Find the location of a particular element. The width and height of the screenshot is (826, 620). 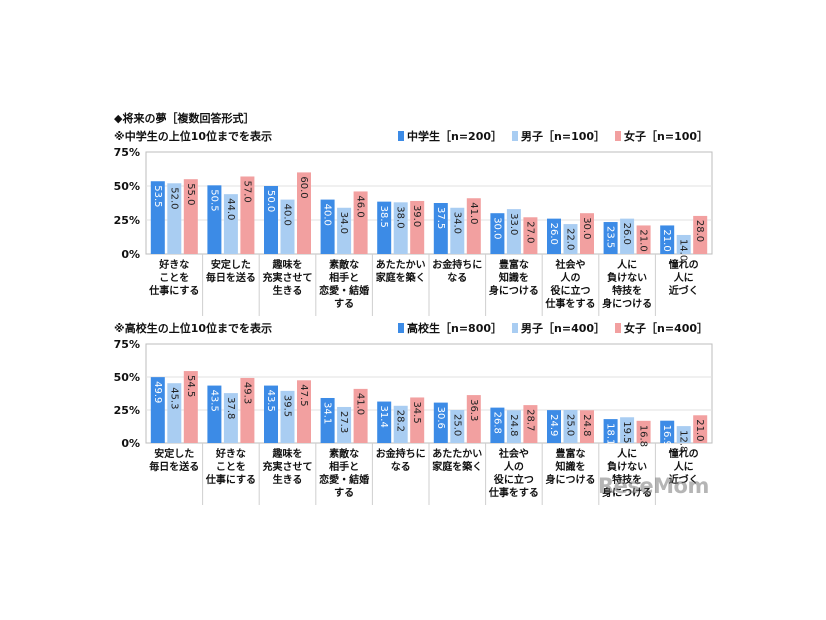

category-label: 好きなことを仕事にする is located at coordinates (173, 277).